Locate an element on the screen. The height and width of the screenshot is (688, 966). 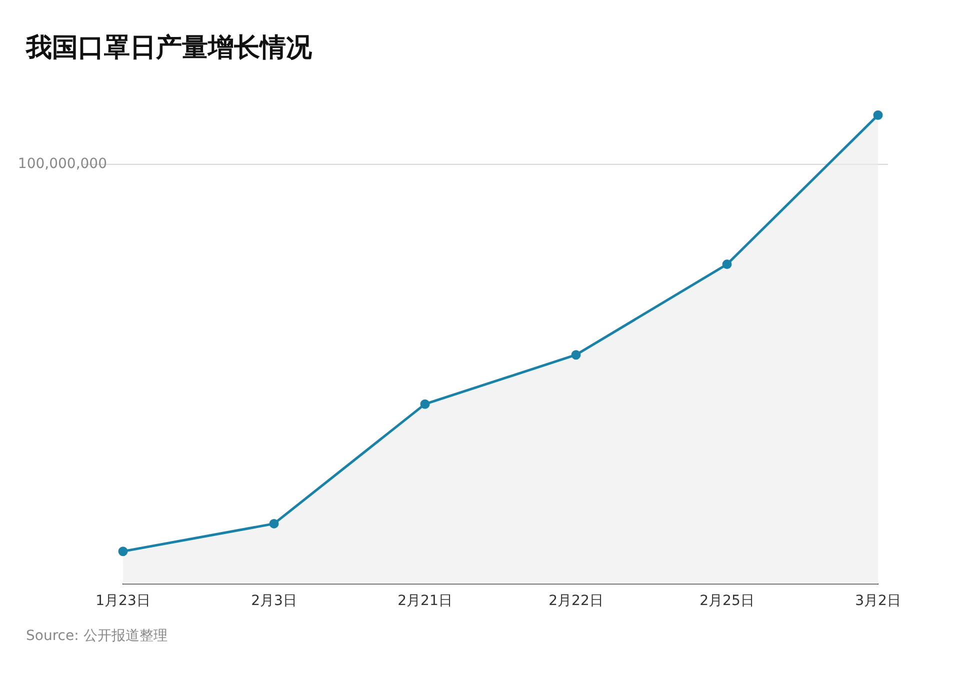
chart-title: 我国口罩日产量增长情况 is located at coordinates (168, 48).